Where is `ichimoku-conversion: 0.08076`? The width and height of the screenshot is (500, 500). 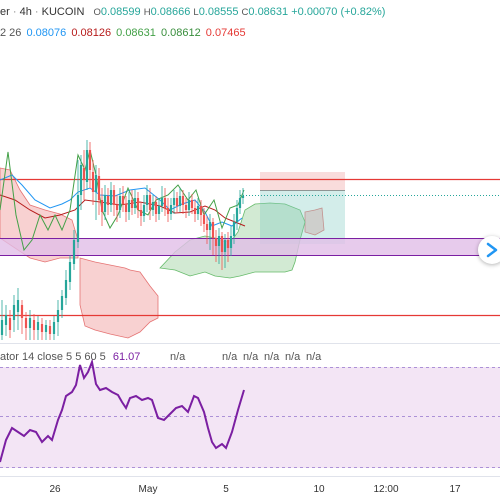
ichimoku-conversion: 0.08076 is located at coordinates (46, 33).